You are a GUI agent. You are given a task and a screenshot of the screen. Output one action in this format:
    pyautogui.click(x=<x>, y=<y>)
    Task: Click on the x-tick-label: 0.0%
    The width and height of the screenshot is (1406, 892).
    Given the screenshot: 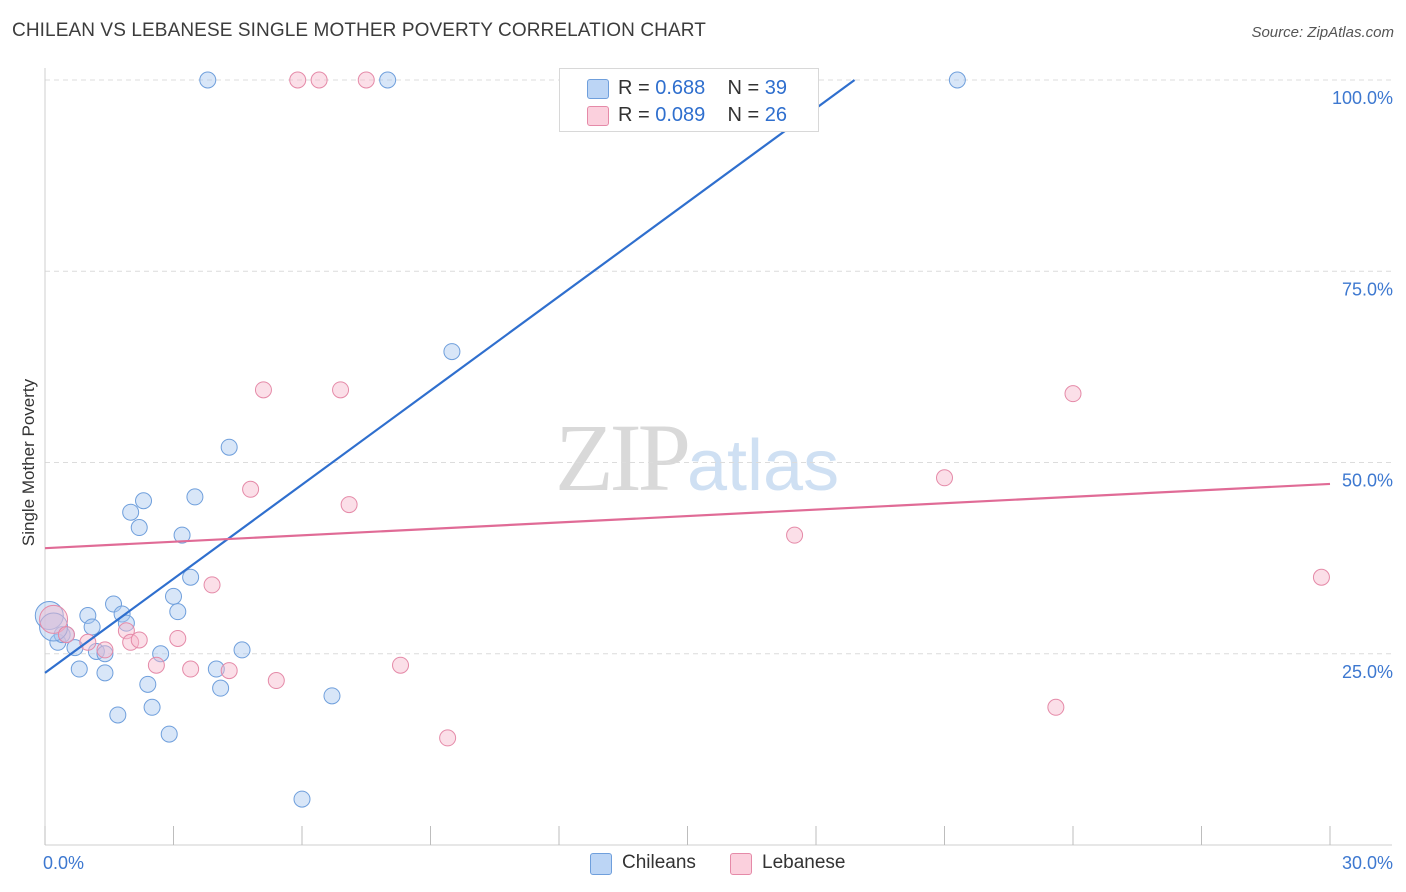 What is the action you would take?
    pyautogui.click(x=63, y=863)
    